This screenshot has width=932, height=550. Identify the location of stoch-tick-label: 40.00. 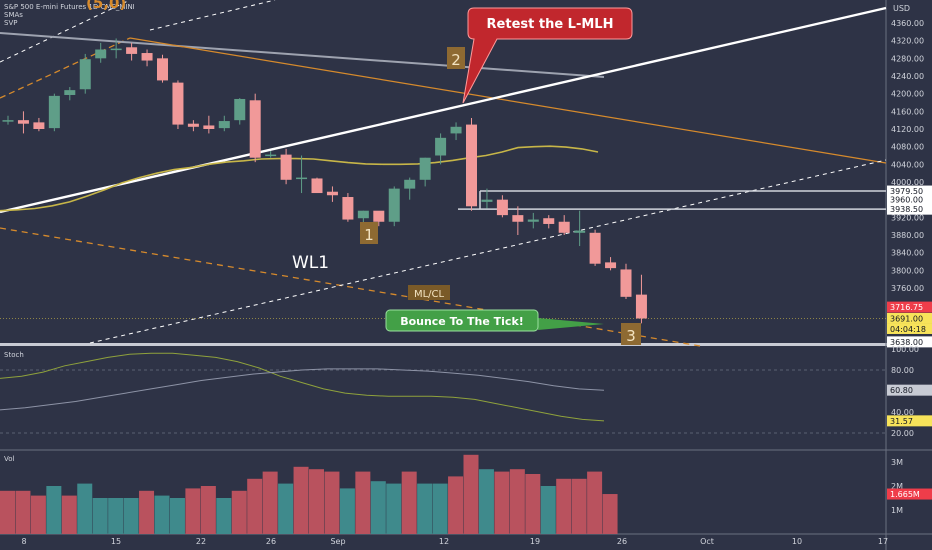
(902, 412).